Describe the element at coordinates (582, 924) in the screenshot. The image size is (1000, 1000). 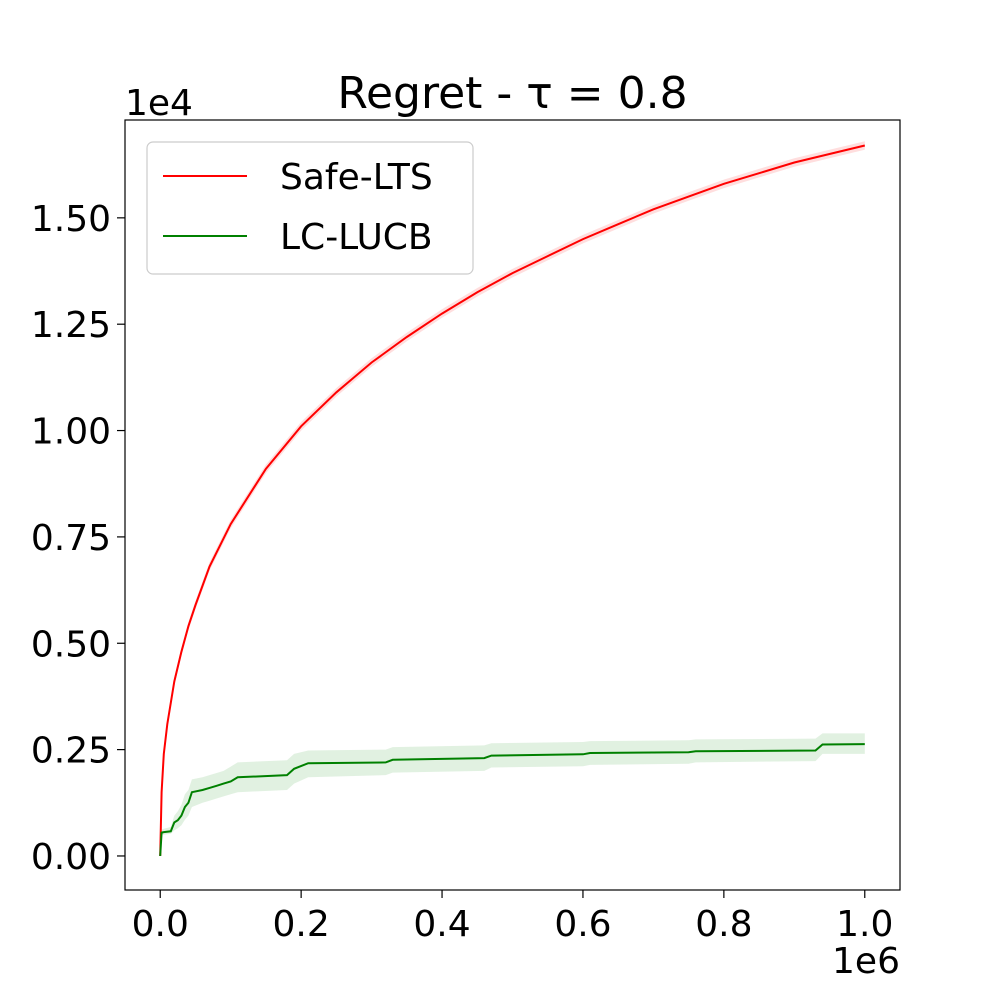
I see `x-tick-label: 0.6` at that location.